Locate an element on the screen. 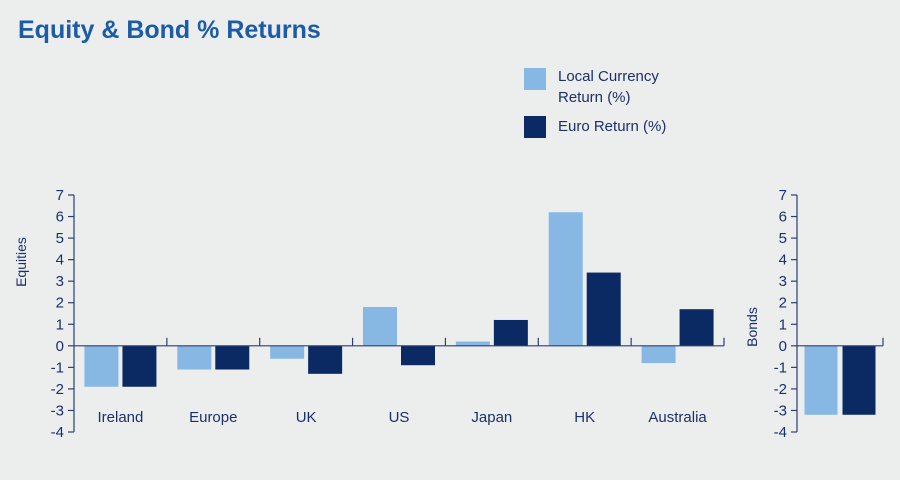  bar-us-local is located at coordinates (380, 326).